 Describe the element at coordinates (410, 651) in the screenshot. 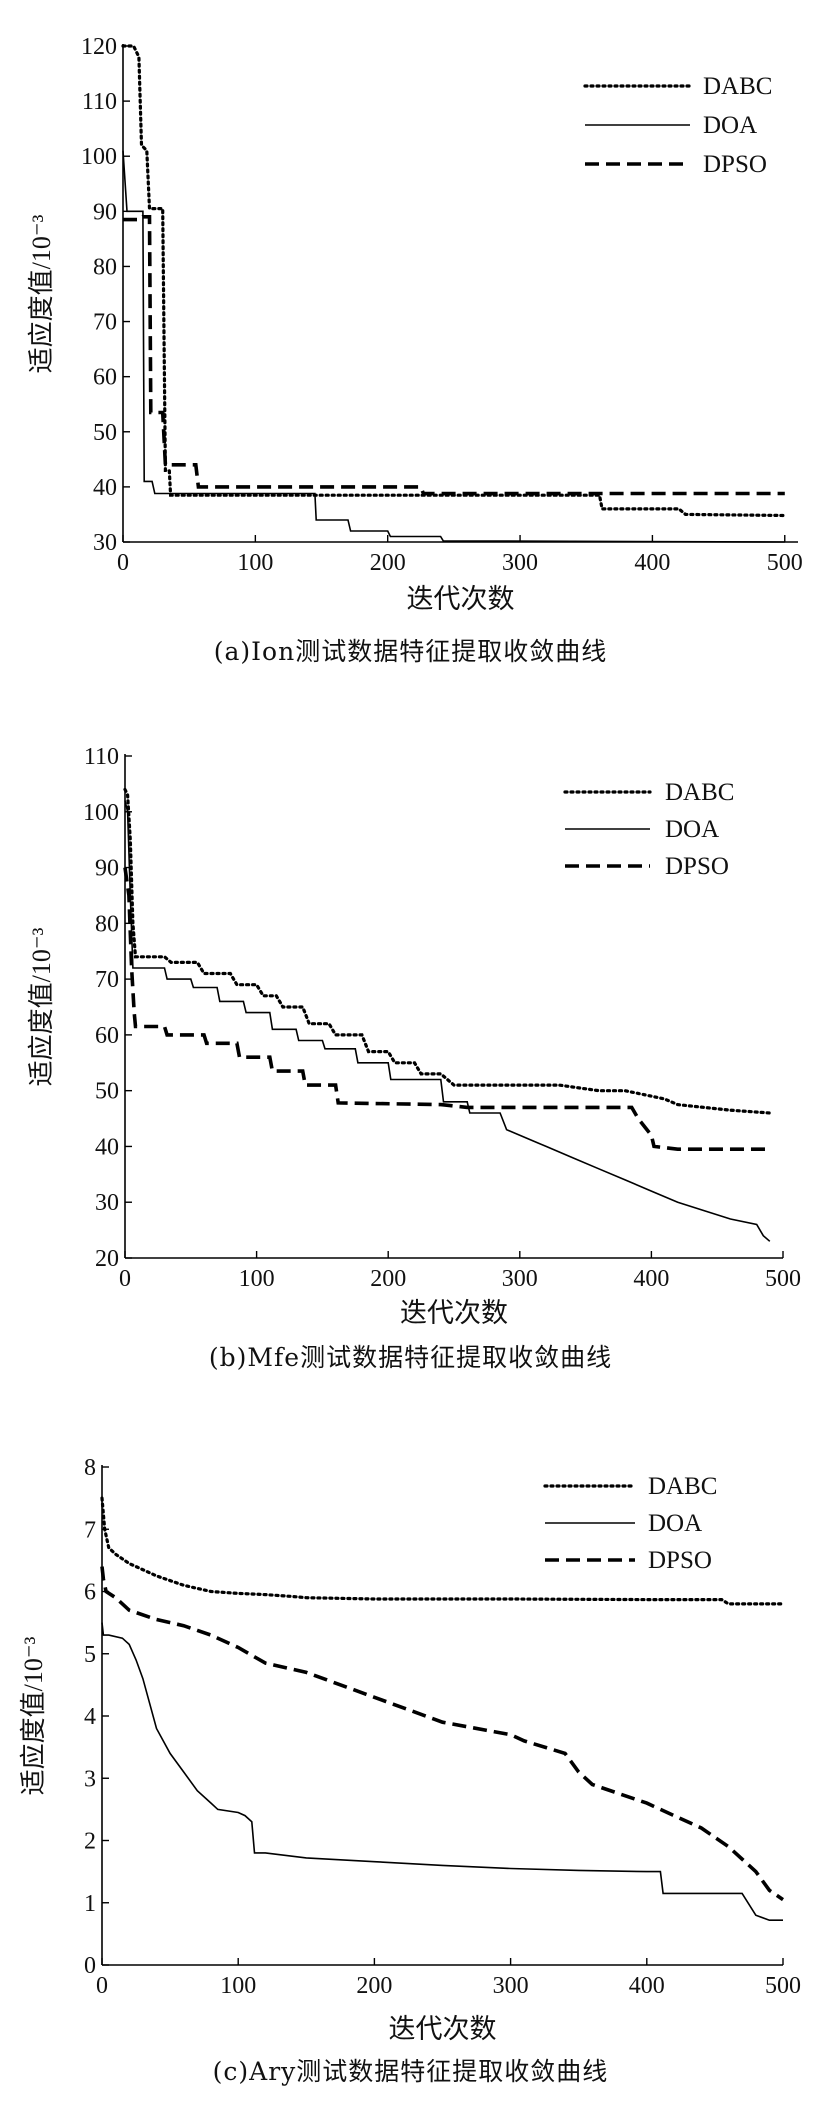

I see `chart-caption: (a)Ion测试数据特征提取收敛曲线` at that location.